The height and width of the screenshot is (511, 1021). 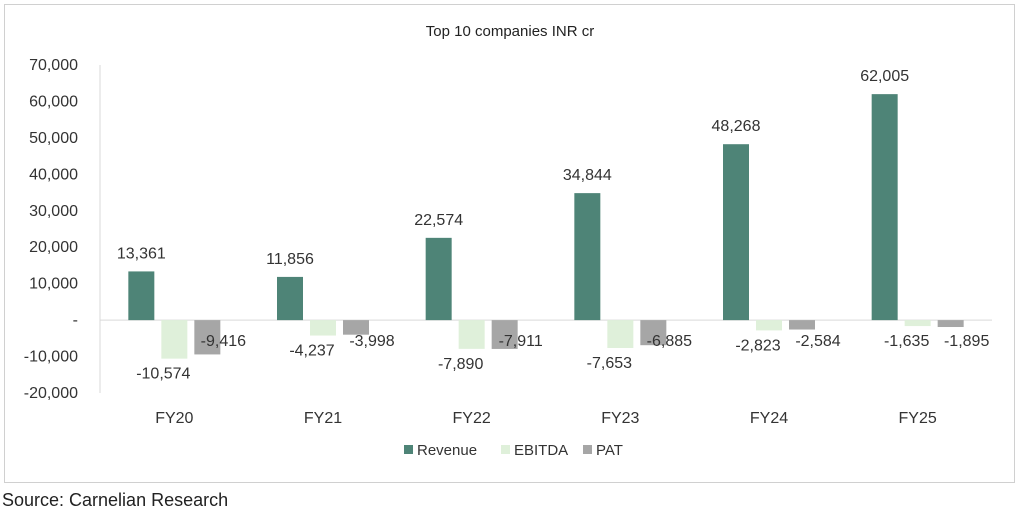 What do you see at coordinates (174, 339) in the screenshot?
I see `bar-ebitda-fy20` at bounding box center [174, 339].